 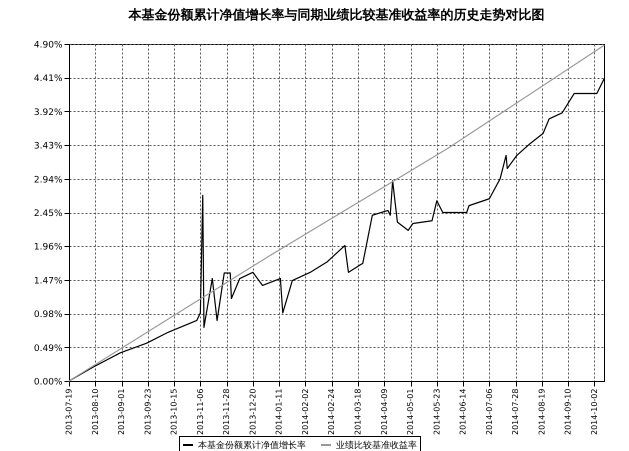 I want to click on x-tick-label: 2013-07-19, so click(x=69, y=411).